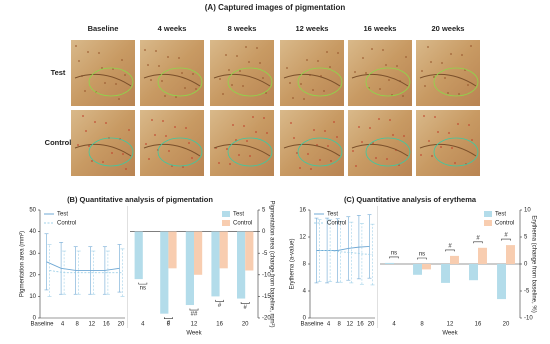 The width and height of the screenshot is (550, 344). I want to click on y-axis-label: Pigmentation area (mm²), so click(23, 264).